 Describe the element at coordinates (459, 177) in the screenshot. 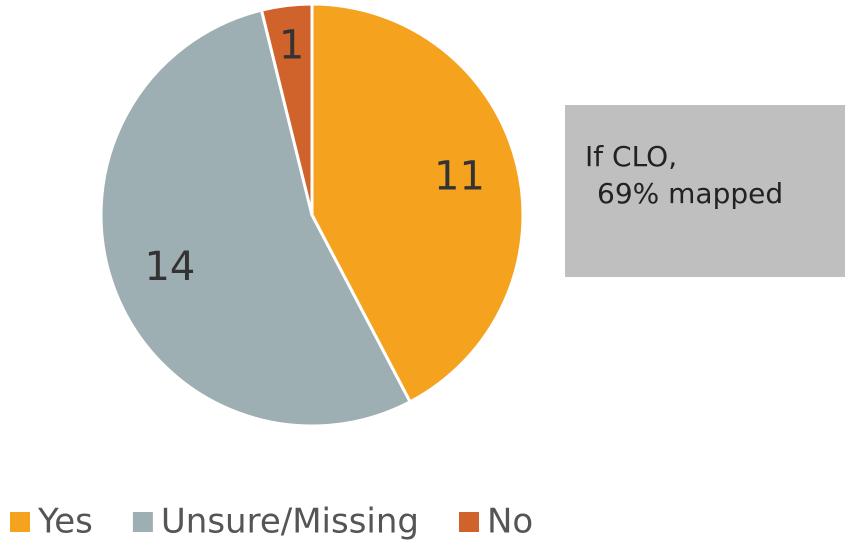

I see `data-label: 11` at that location.